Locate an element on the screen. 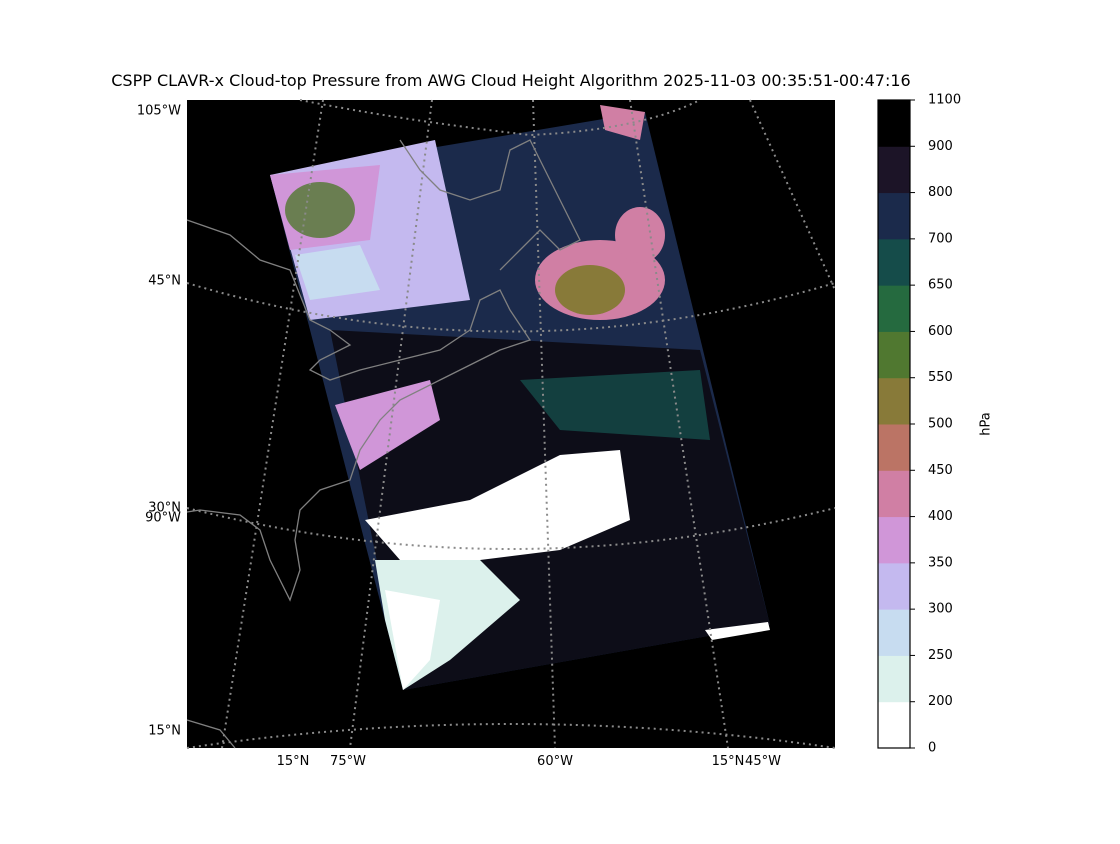  map-label: 45°N is located at coordinates (164, 281).